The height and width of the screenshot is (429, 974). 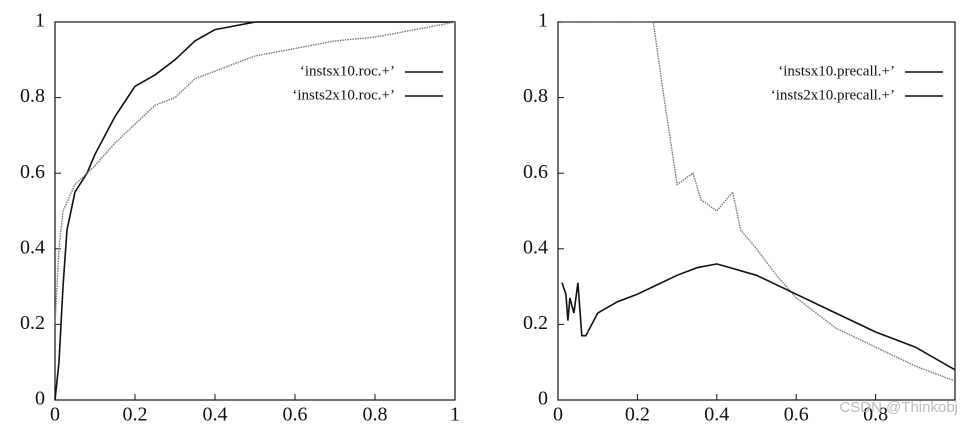 I want to click on legend-label: ‘insts2x10.roc.+’, so click(x=343, y=95).